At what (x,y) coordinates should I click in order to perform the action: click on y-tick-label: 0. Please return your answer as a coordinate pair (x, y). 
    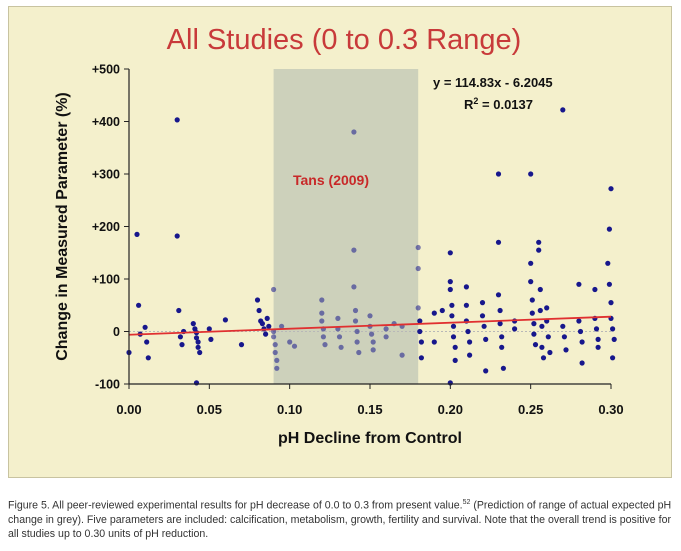
    Looking at the image, I should click on (116, 332).